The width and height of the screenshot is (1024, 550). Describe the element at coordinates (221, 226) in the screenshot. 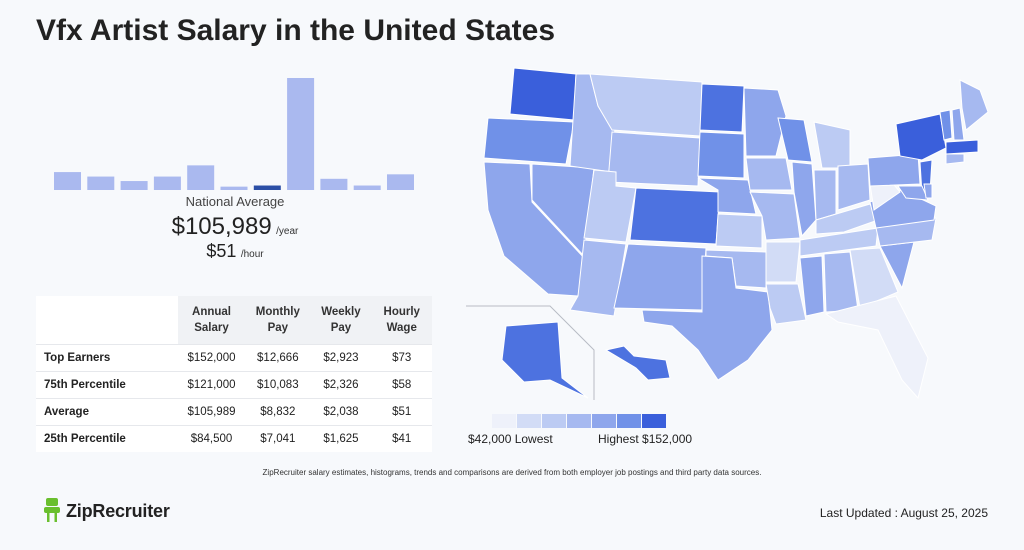

I see `yearly-amount: $105,989` at that location.